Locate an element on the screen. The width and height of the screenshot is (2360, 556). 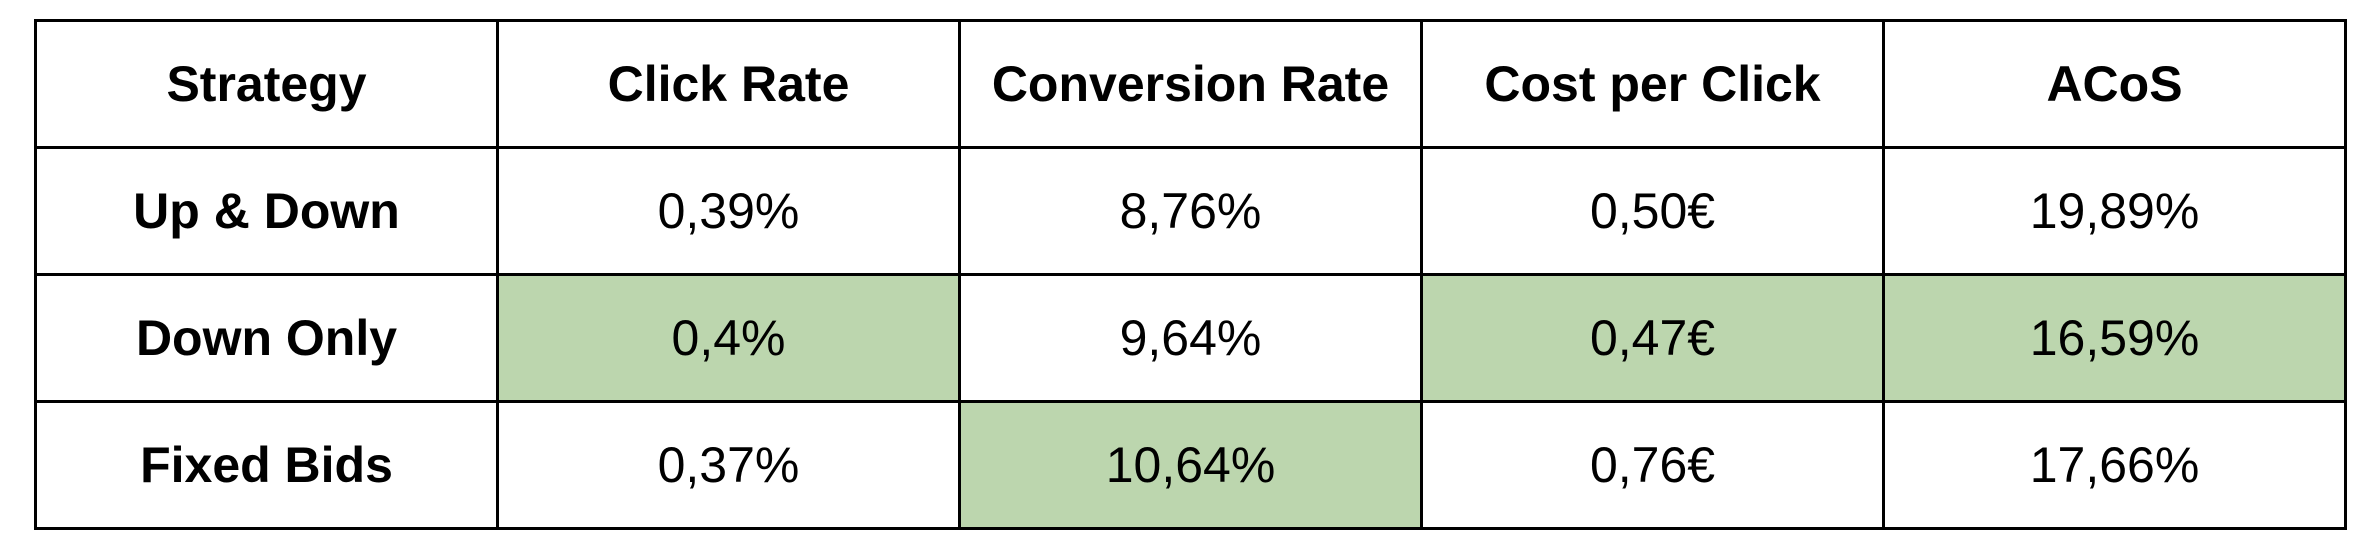
strategy-cell: Fixed Bids is located at coordinates (266, 465).